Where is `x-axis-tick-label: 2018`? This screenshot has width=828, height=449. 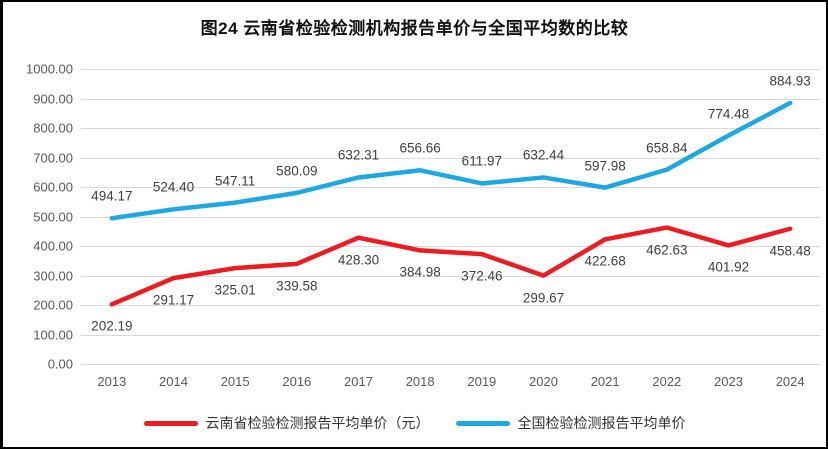 x-axis-tick-label: 2018 is located at coordinates (420, 381).